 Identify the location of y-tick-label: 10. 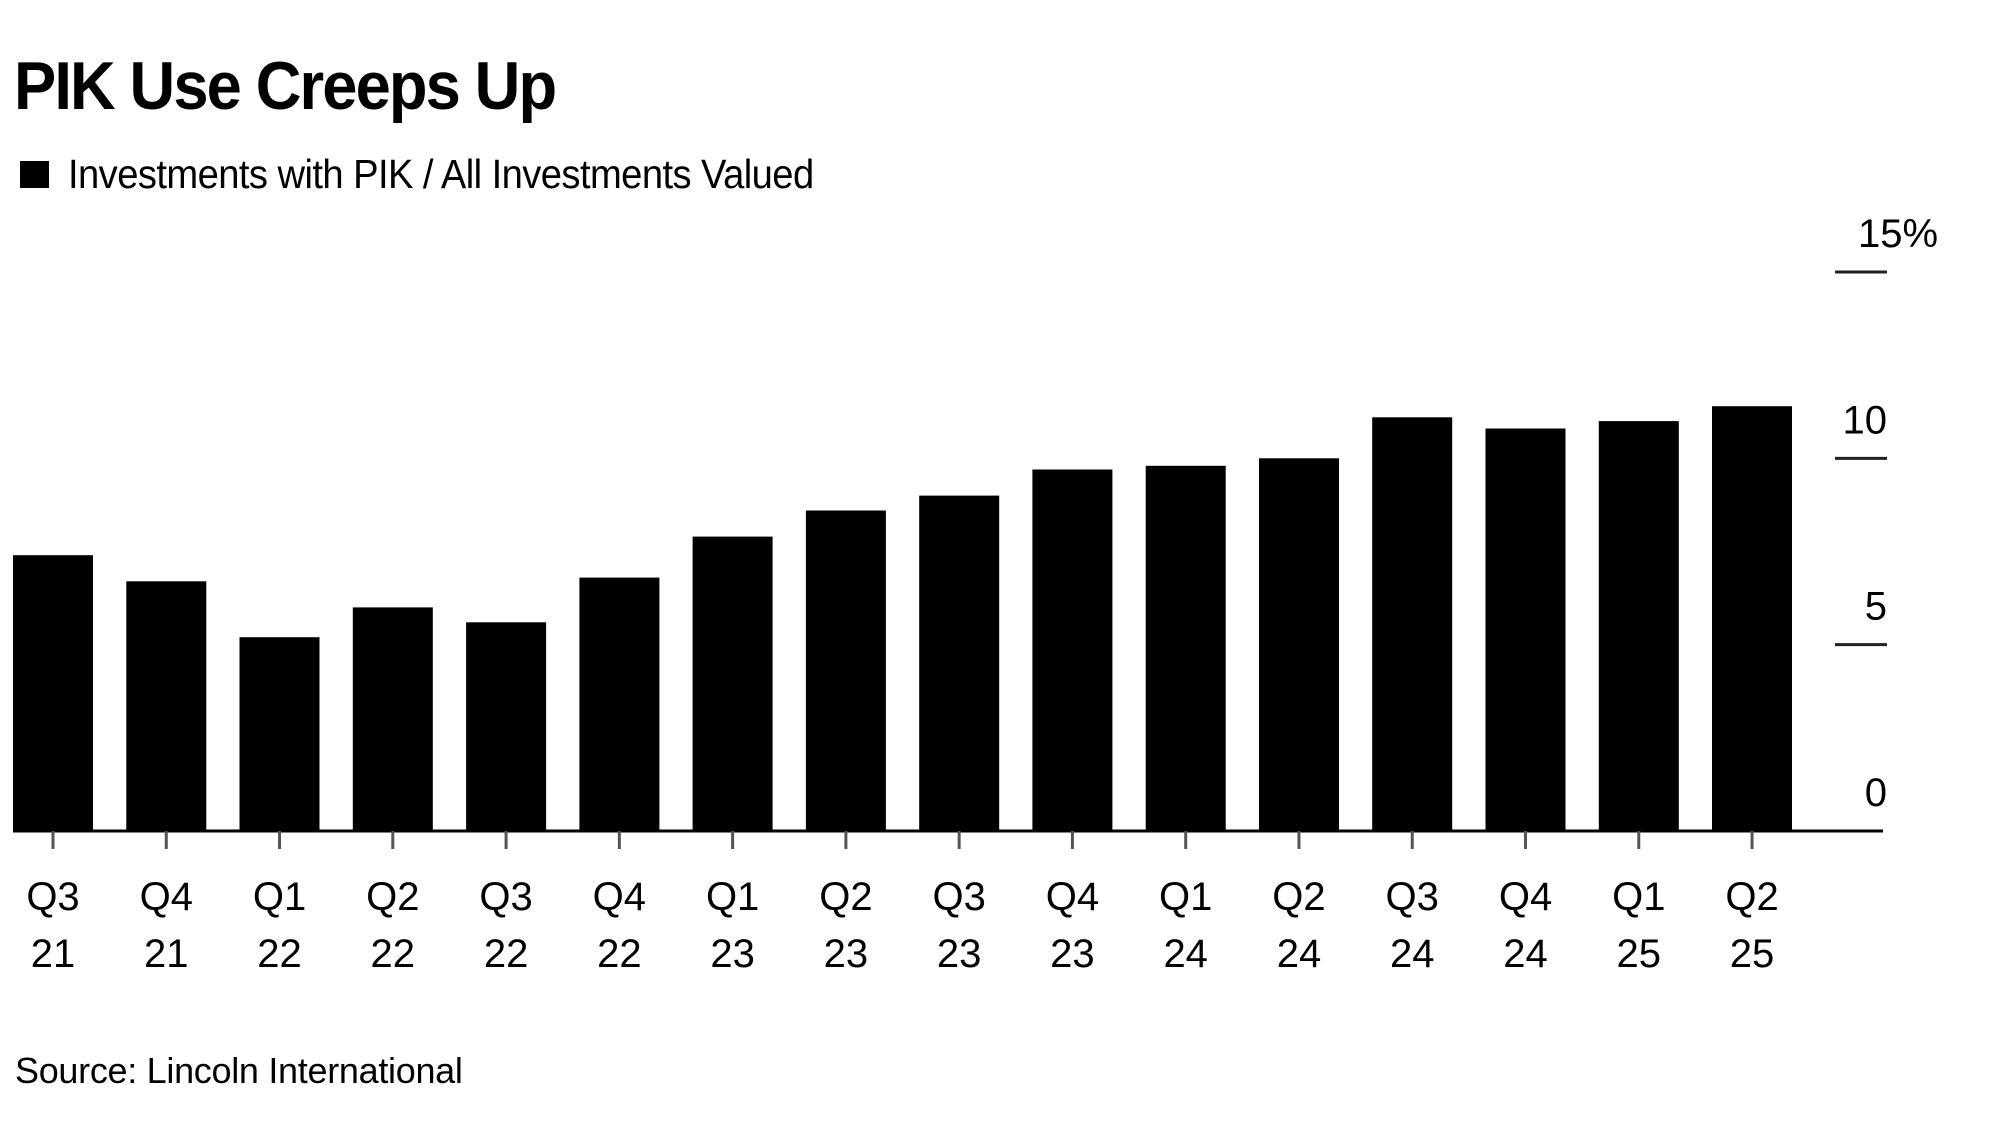
(1865, 420).